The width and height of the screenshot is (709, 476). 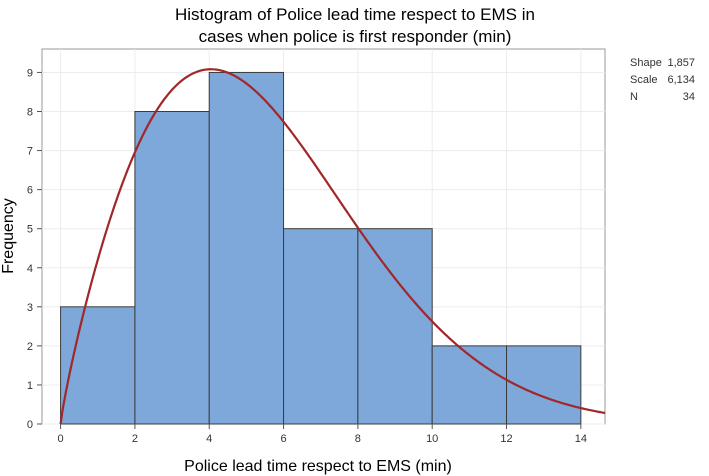 I want to click on x-tick-label: 0, so click(x=61, y=439).